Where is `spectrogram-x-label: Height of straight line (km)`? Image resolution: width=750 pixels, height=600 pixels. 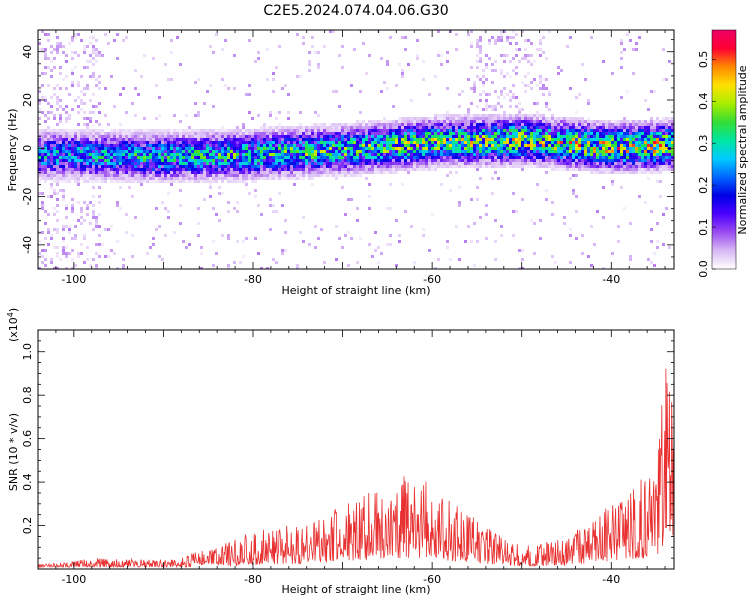
spectrogram-x-label: Height of straight line (km) is located at coordinates (355, 290).